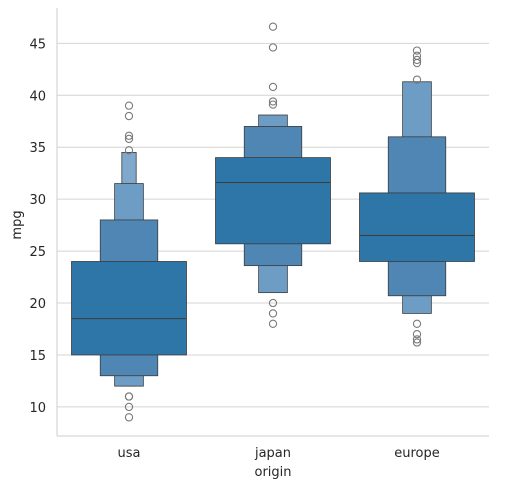  I want to click on x-axis-label: origin, so click(272, 472).